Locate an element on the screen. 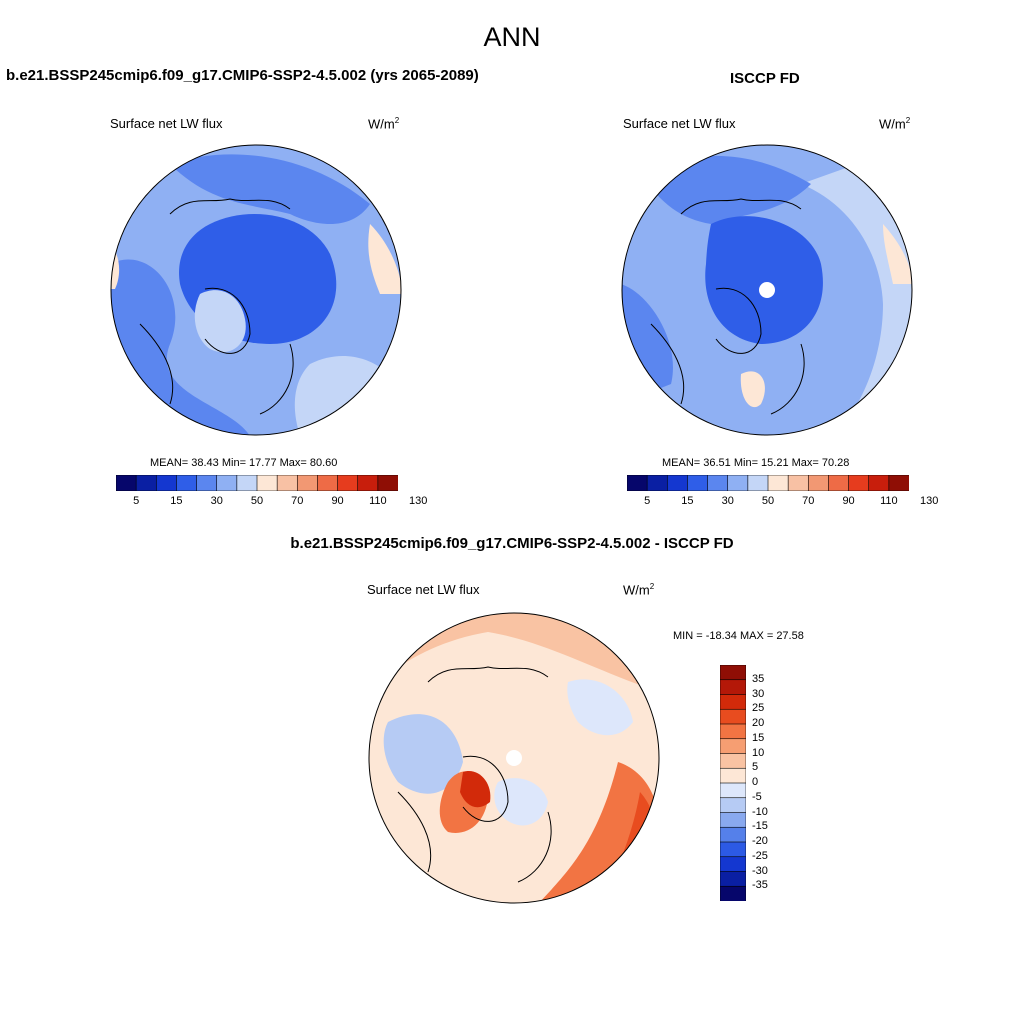 The height and width of the screenshot is (1024, 1024). panel3-map-border is located at coordinates (514, 758).